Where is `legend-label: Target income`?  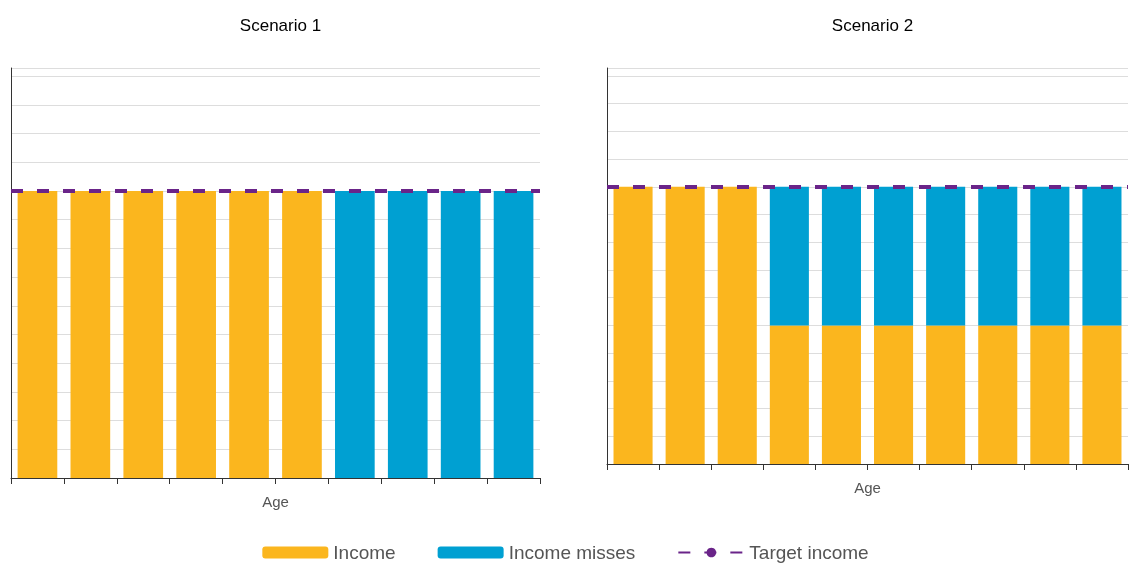 legend-label: Target income is located at coordinates (809, 552).